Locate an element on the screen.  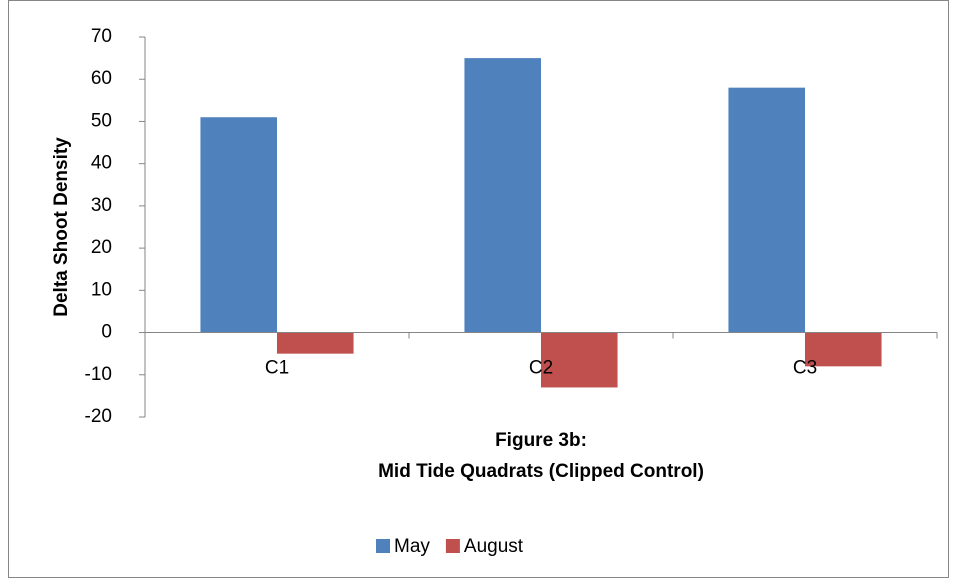
y-tick-label: 0 is located at coordinates (106, 332).